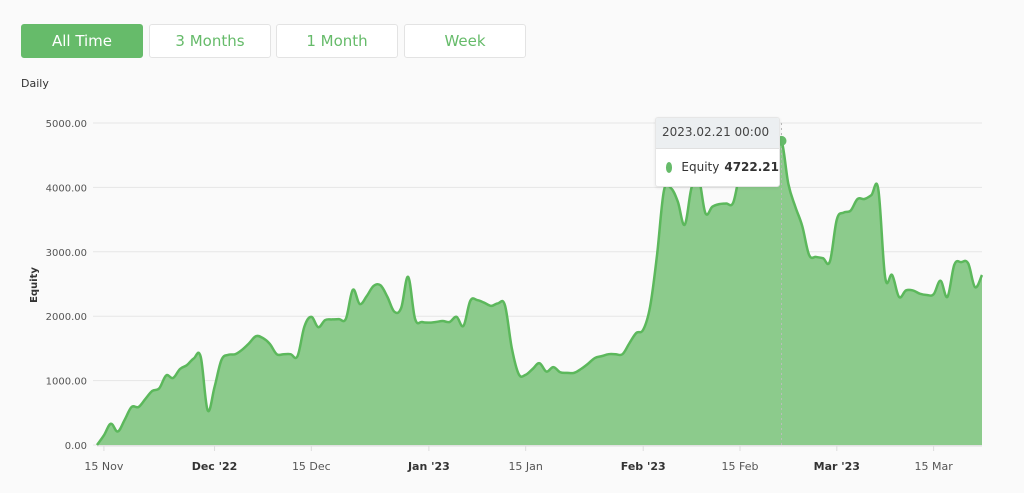 The image size is (1024, 493). I want to click on tooltip: 2023.02.21 00:00 Equity 4722.21, so click(717, 152).